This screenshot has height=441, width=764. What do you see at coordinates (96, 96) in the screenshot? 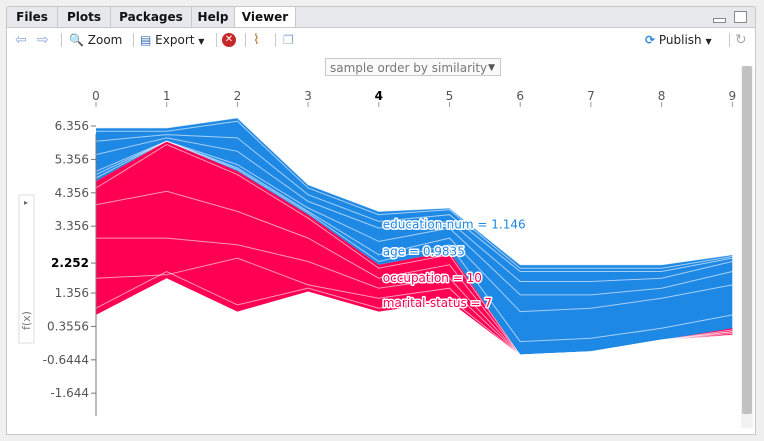
I see `x-tick-label: 0` at bounding box center [96, 96].